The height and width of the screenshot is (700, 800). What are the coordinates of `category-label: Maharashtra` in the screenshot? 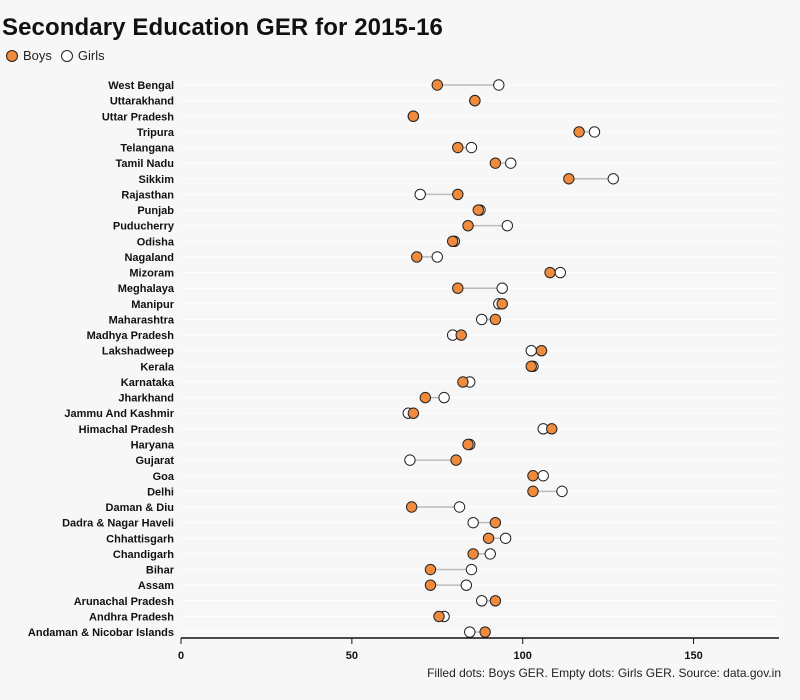 It's located at (142, 320).